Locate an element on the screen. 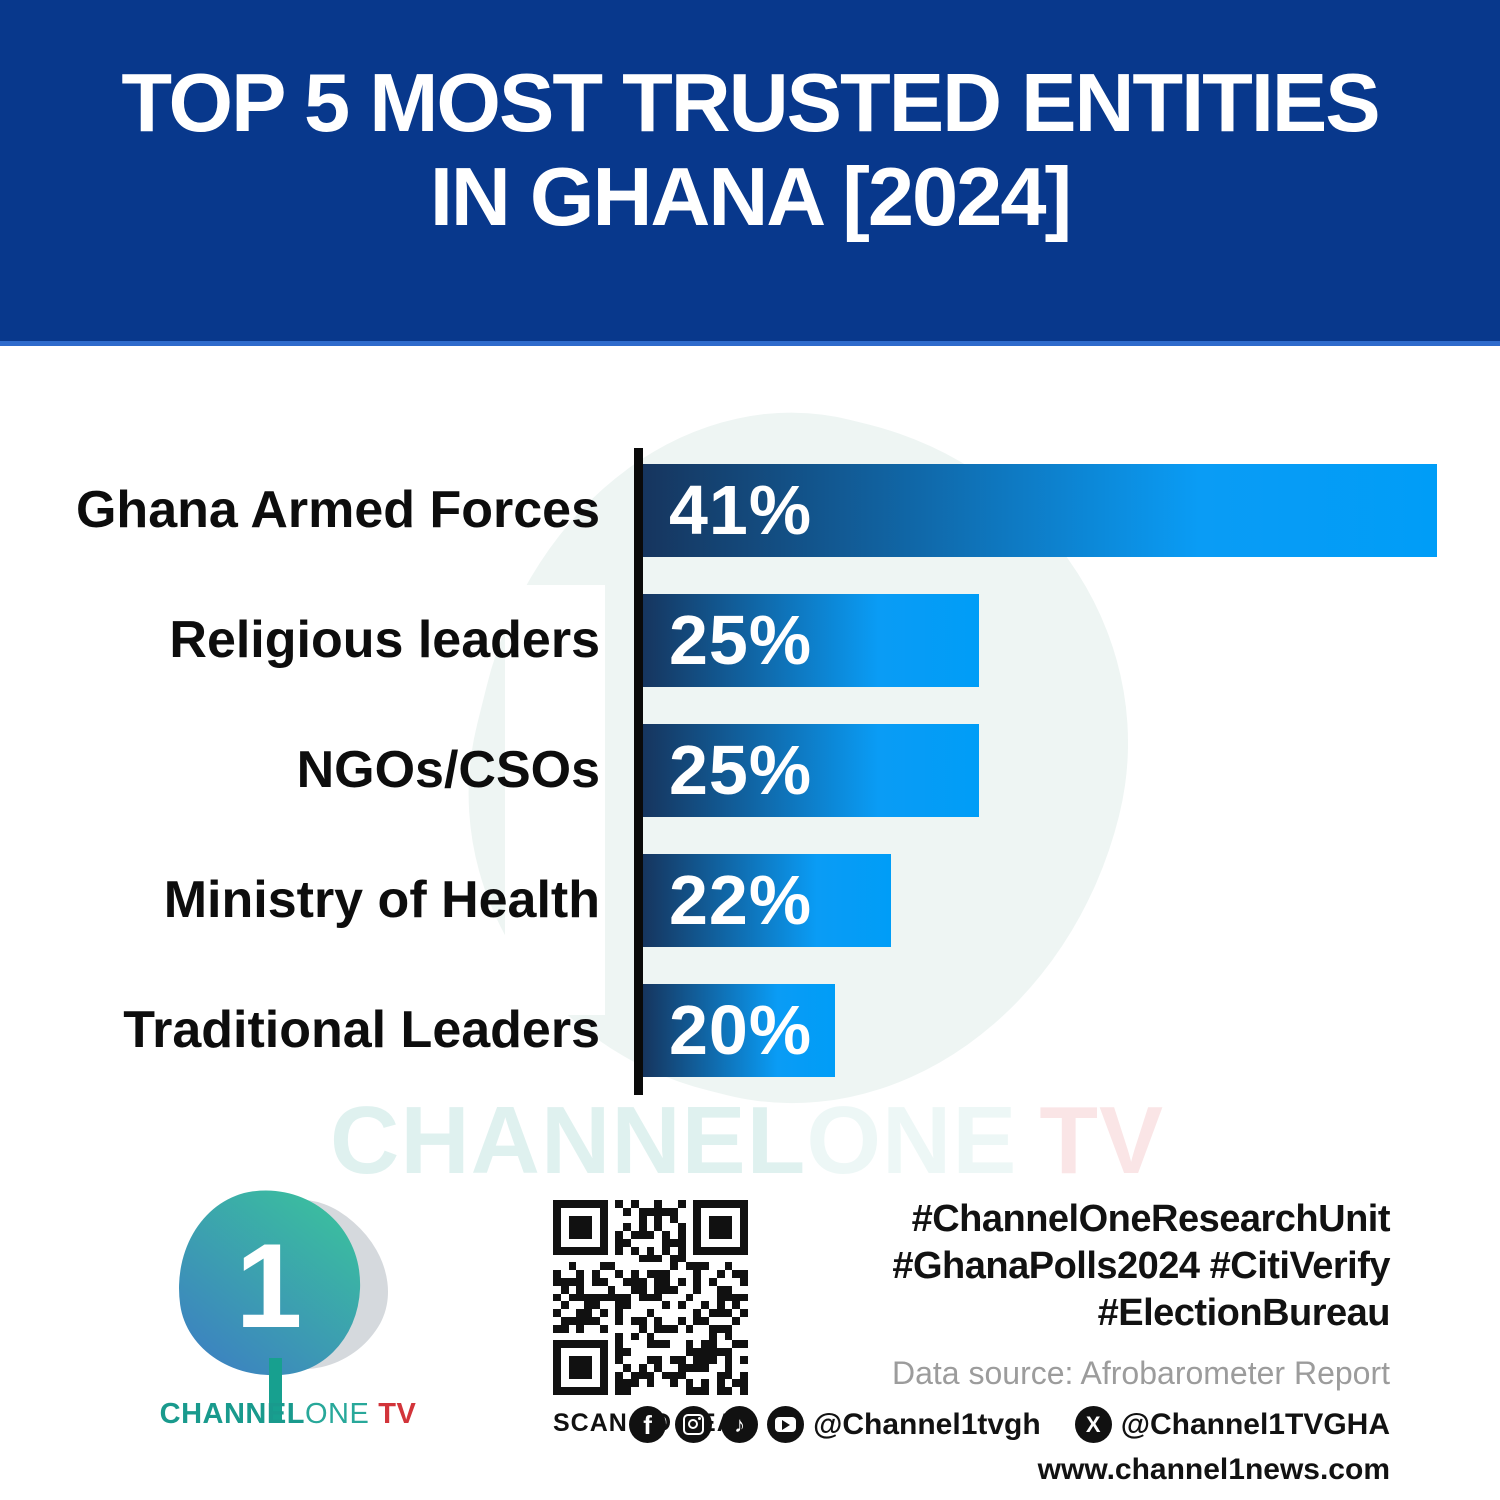 This screenshot has height=1500, width=1500. wordmark-tv: TV is located at coordinates (397, 1414).